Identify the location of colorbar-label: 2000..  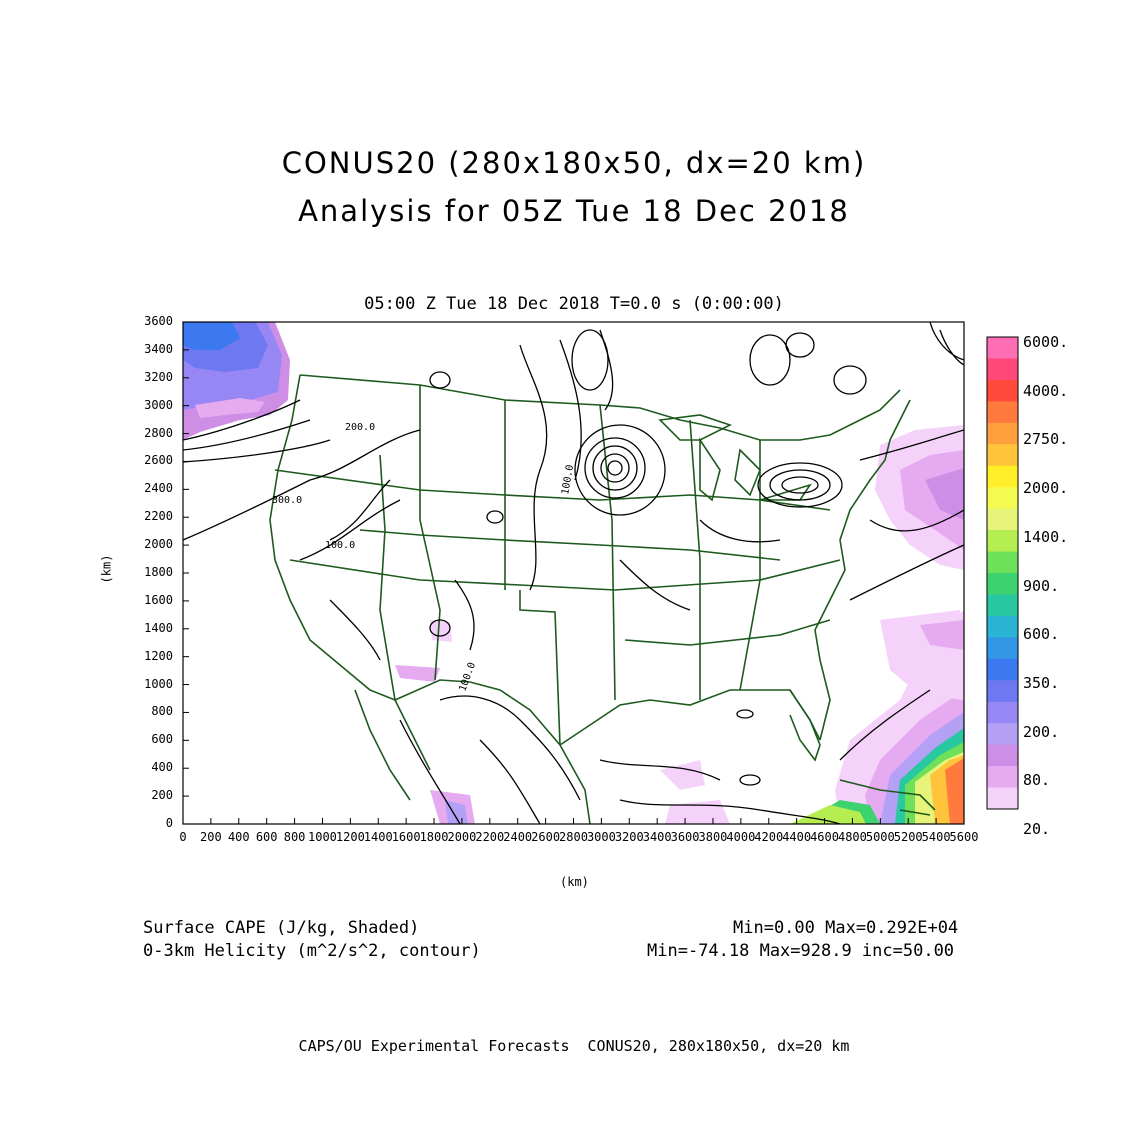
(1046, 488).